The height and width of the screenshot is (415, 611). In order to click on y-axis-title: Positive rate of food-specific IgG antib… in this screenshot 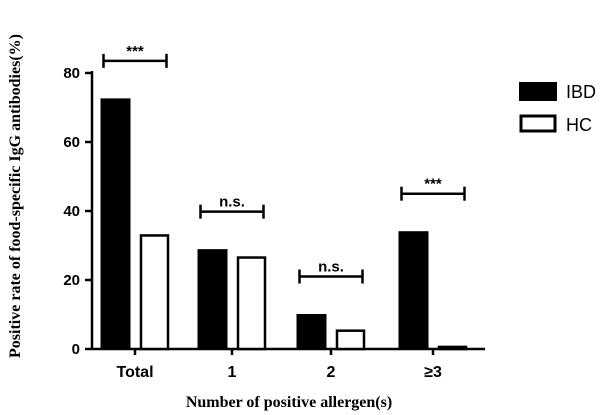, I will do `click(15, 196)`.